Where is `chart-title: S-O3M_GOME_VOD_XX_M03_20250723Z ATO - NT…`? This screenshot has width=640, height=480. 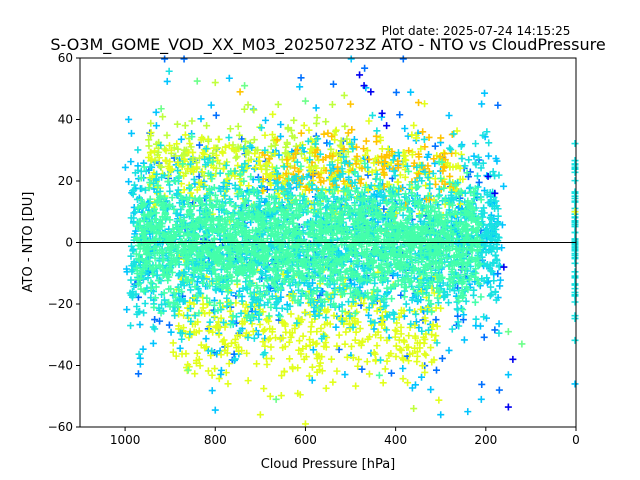 chart-title: S-O3M_GOME_VOD_XX_M03_20250723Z ATO - NT… is located at coordinates (327, 45).